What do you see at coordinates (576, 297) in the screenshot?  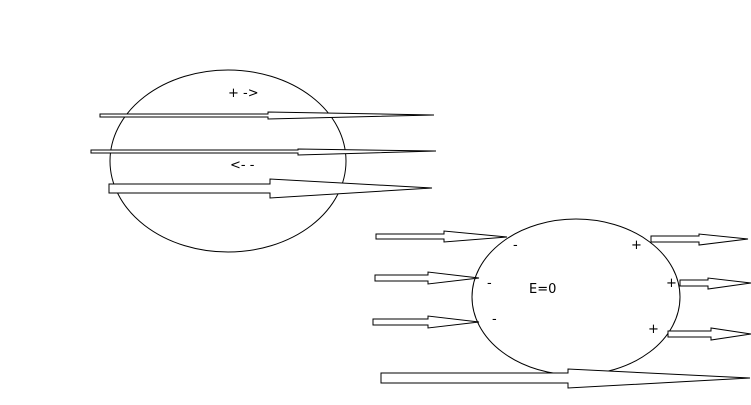 I see `conductor-ellipse-bottom` at bounding box center [576, 297].